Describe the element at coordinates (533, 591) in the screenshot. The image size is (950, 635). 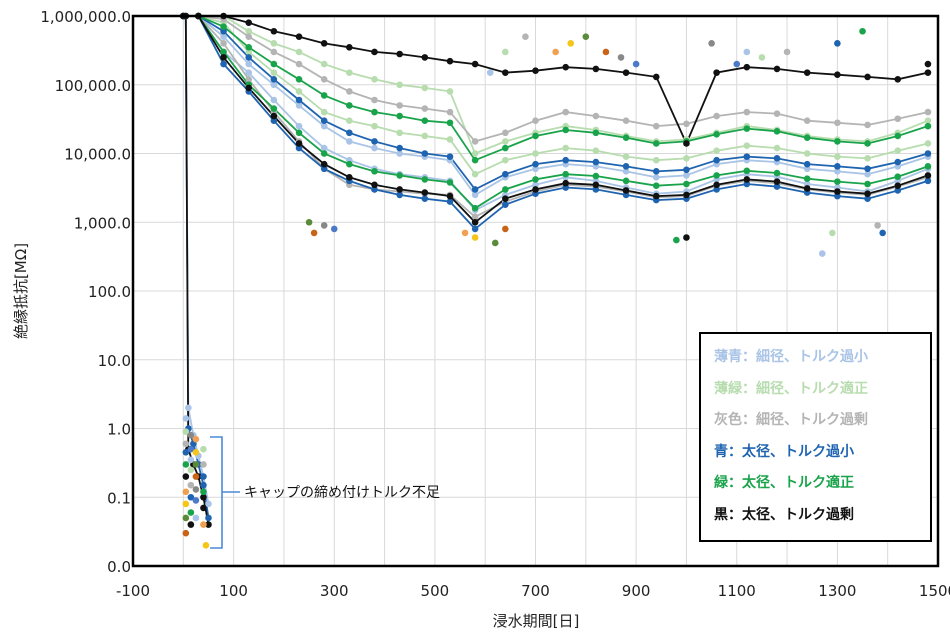
I see `x-tick-labels: -100 100 300 500 700 900 1100 1300 1500` at that location.